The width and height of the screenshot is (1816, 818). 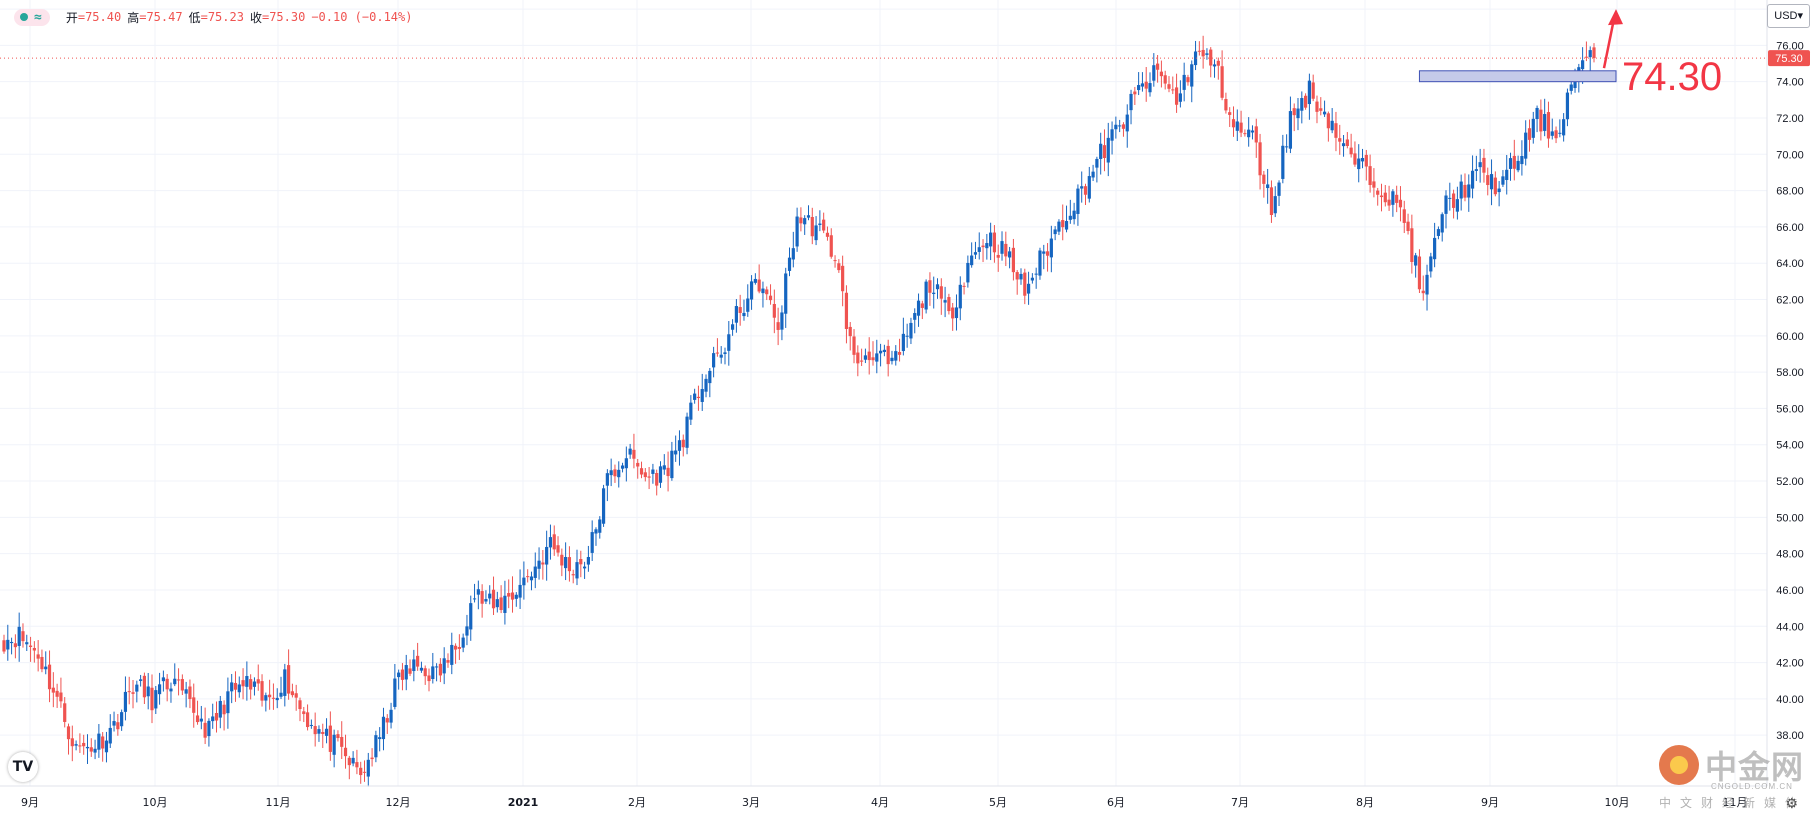 What do you see at coordinates (751, 802) in the screenshot?
I see `x-tick-label: 3月` at bounding box center [751, 802].